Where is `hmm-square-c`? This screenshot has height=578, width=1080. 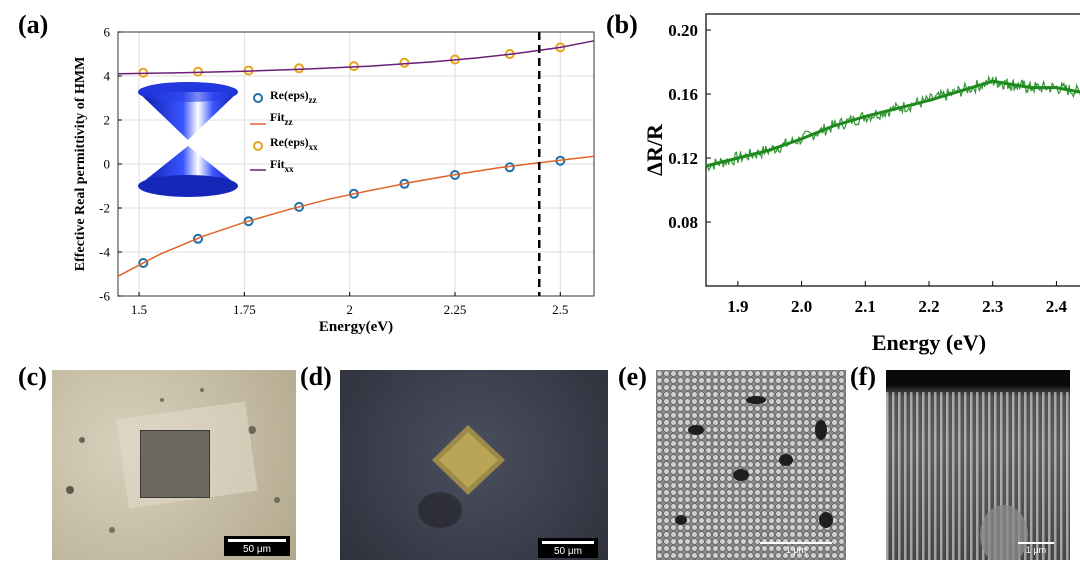
hmm-square-c is located at coordinates (175, 464).